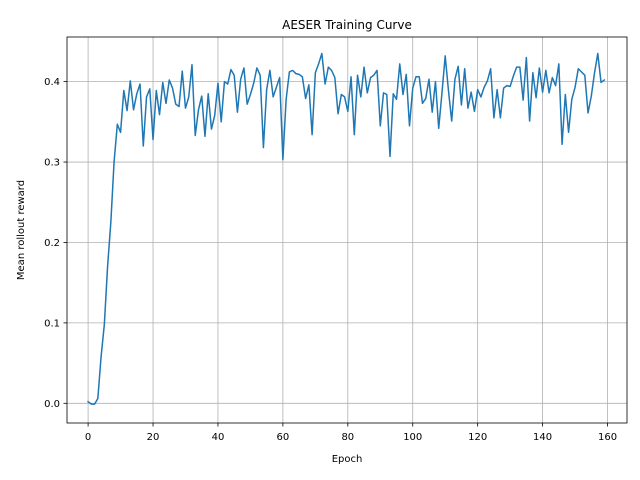 The image size is (640, 480). I want to click on x-tick-label: 120, so click(477, 437).